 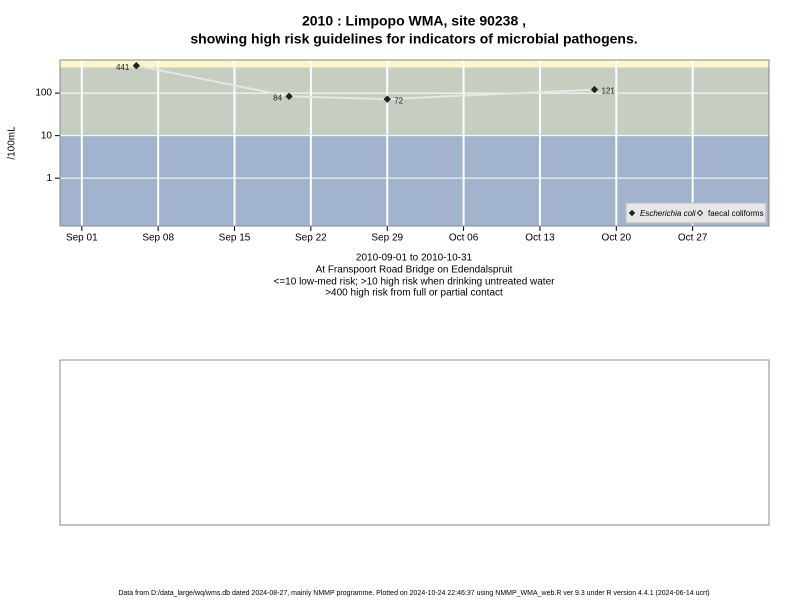 I want to click on x-tick-label: Sep 22, so click(x=311, y=238).